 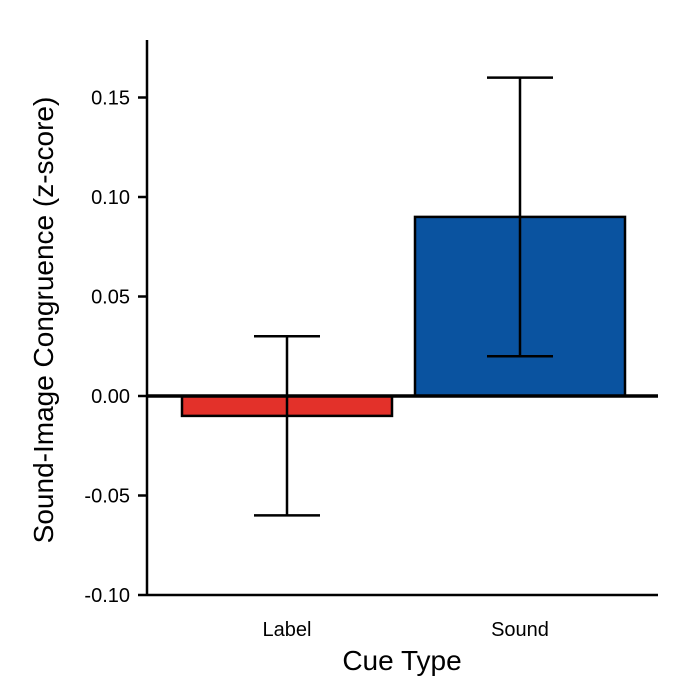 What do you see at coordinates (110, 99) in the screenshot?
I see `y-tick-label: 0.15` at bounding box center [110, 99].